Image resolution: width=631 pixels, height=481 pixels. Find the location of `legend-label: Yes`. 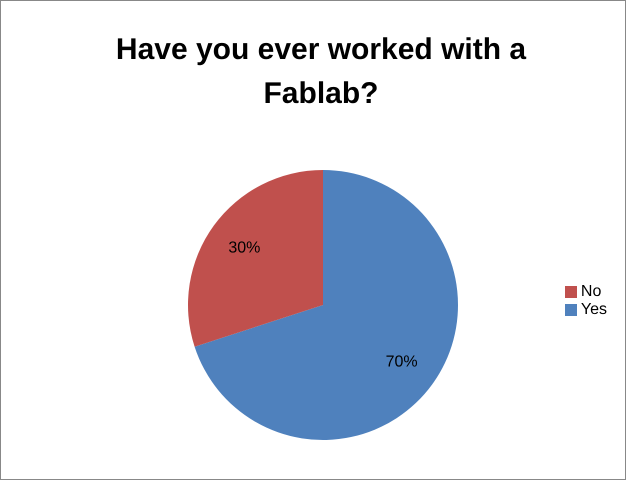

legend-label: Yes is located at coordinates (593, 309).